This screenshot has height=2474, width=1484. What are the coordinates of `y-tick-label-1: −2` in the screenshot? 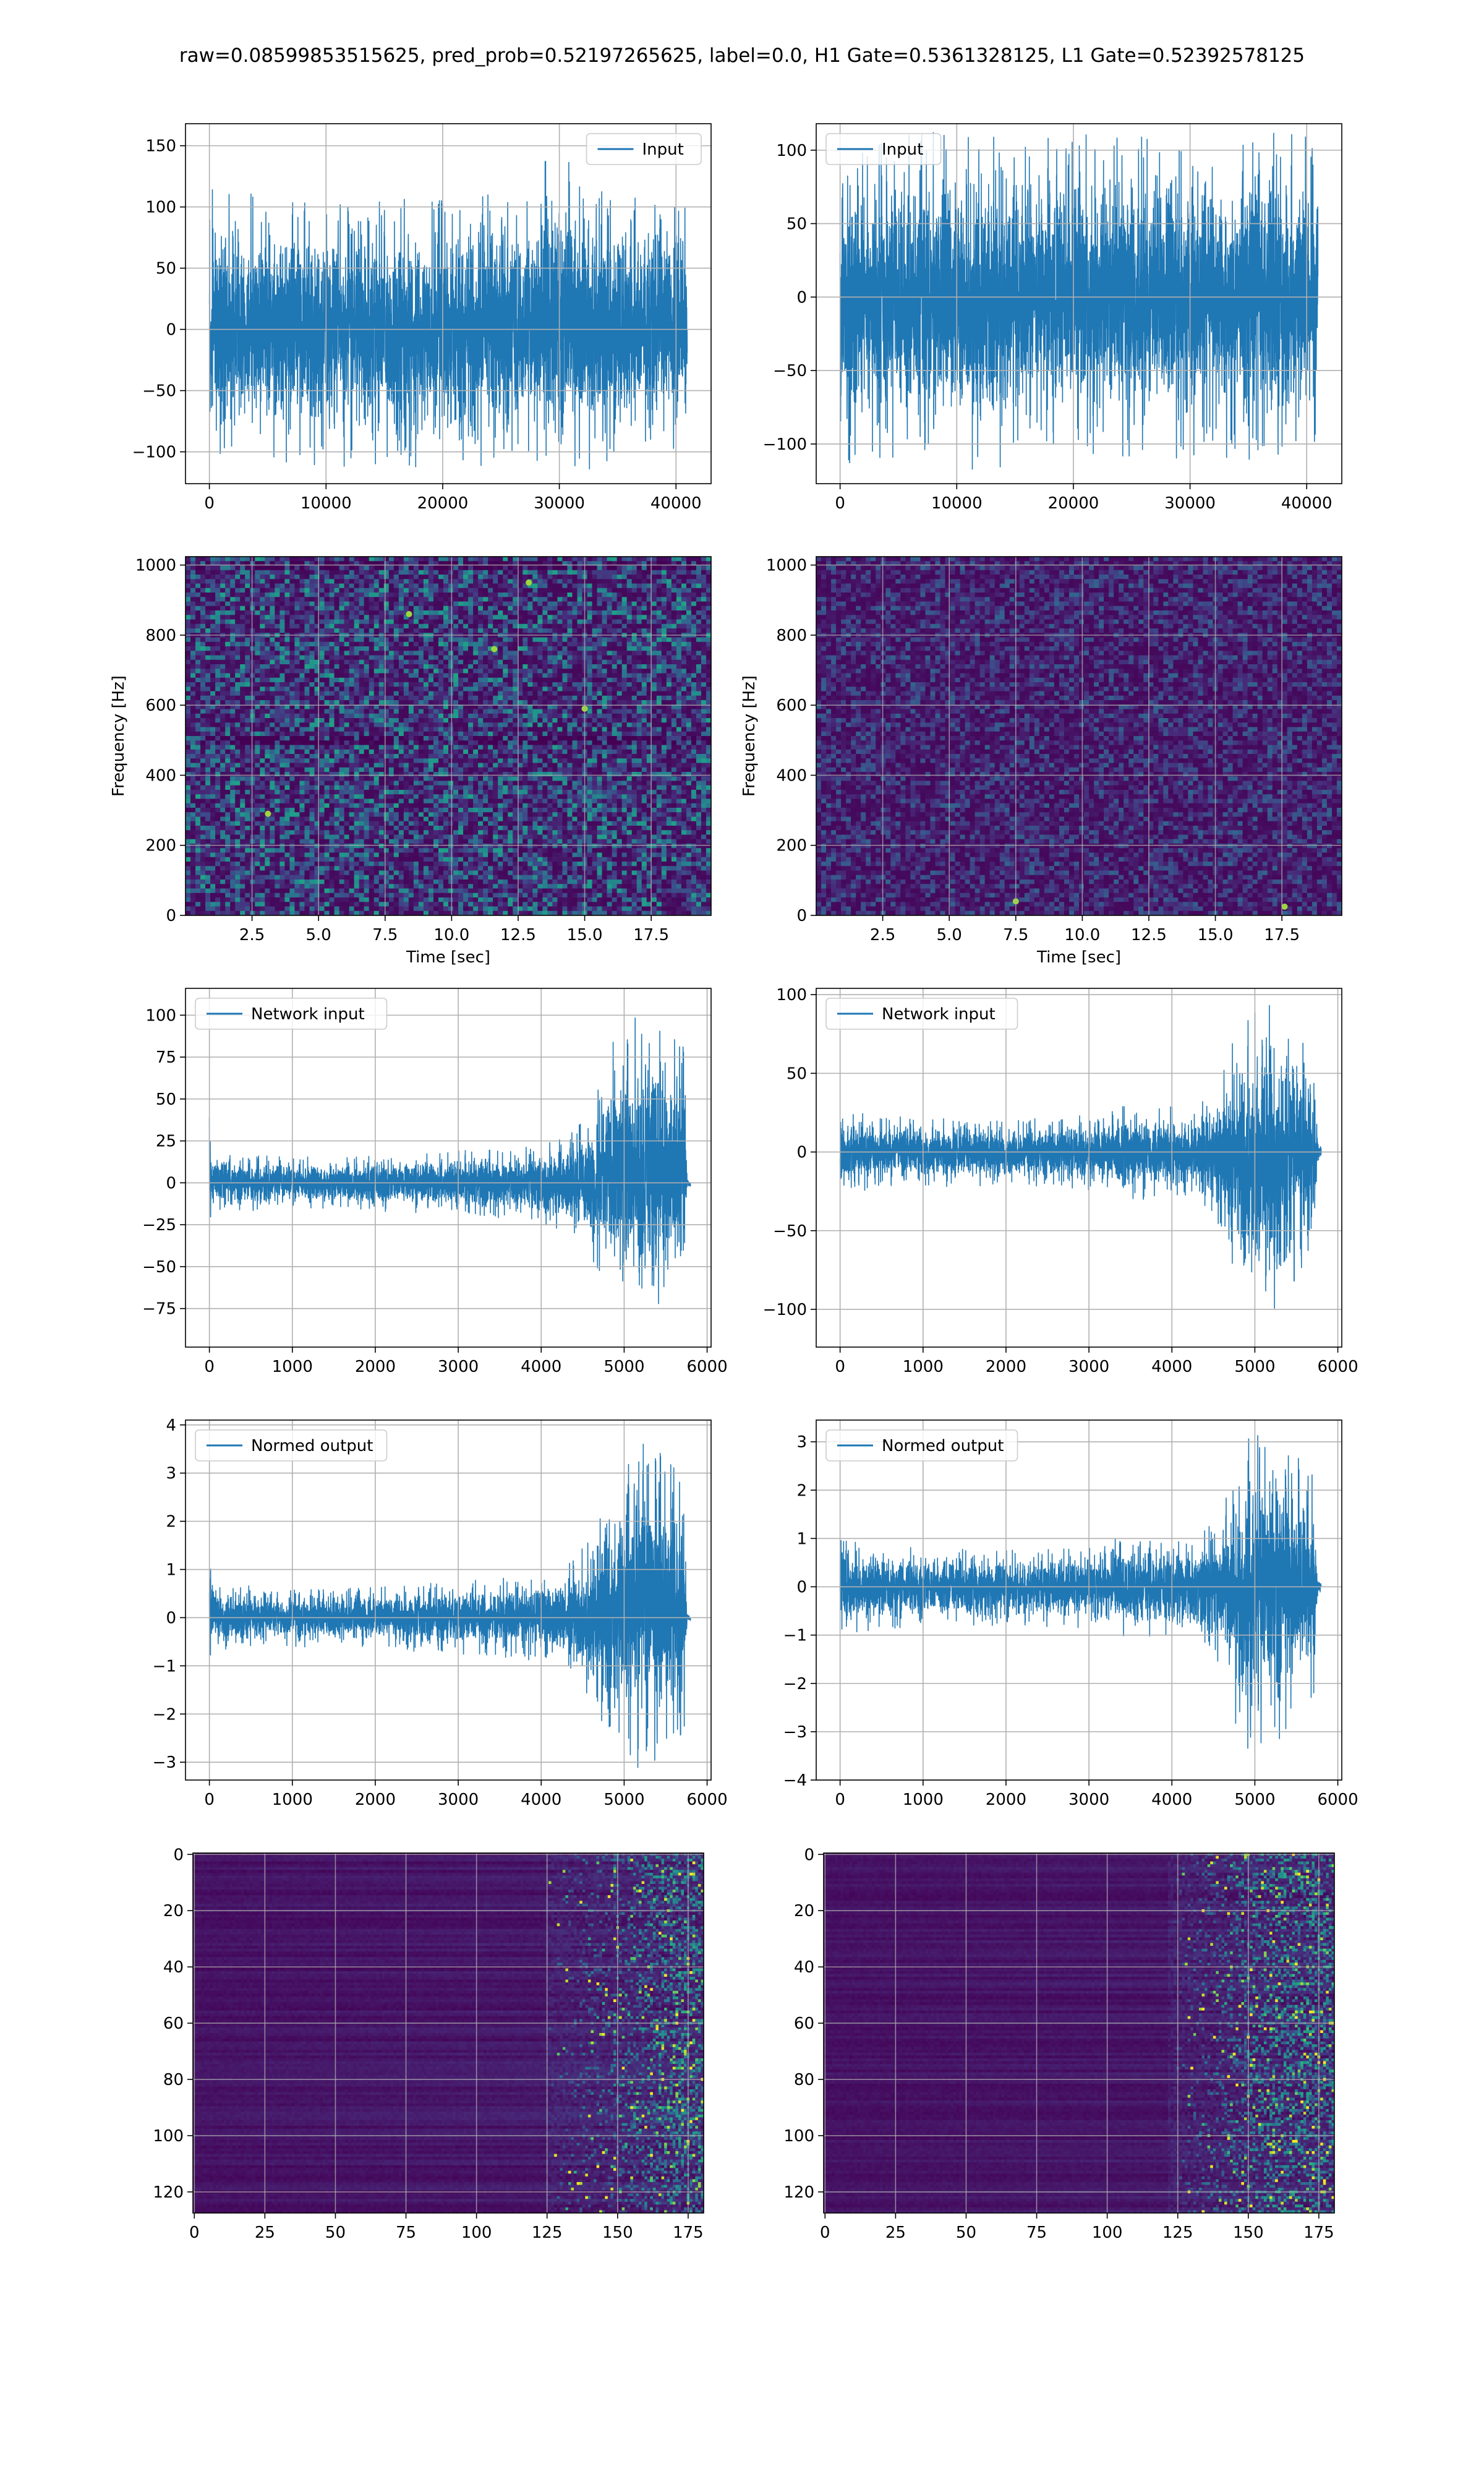 It's located at (164, 1715).